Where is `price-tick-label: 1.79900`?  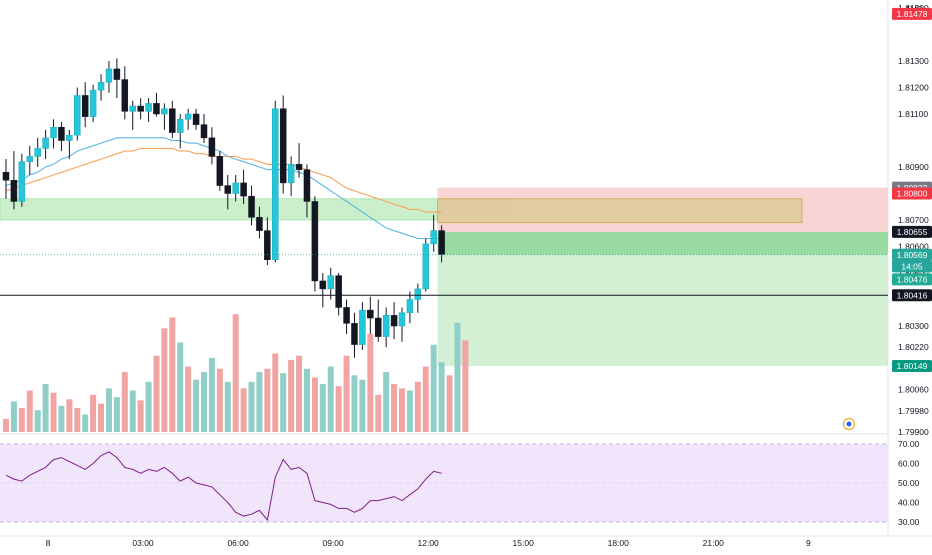
price-tick-label: 1.79900 is located at coordinates (913, 432).